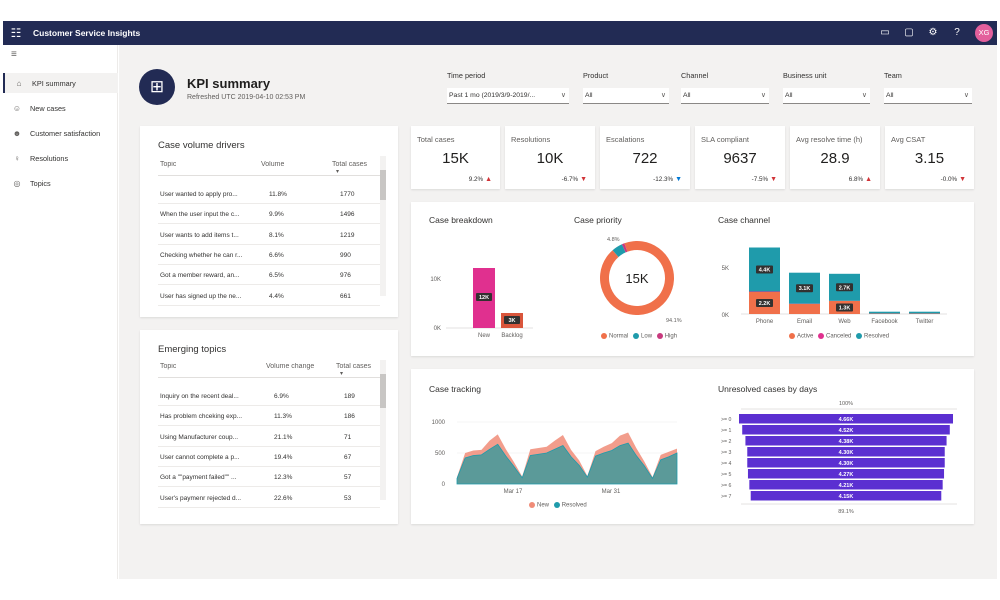  I want to click on bar-phone-canceled, so click(764, 292).